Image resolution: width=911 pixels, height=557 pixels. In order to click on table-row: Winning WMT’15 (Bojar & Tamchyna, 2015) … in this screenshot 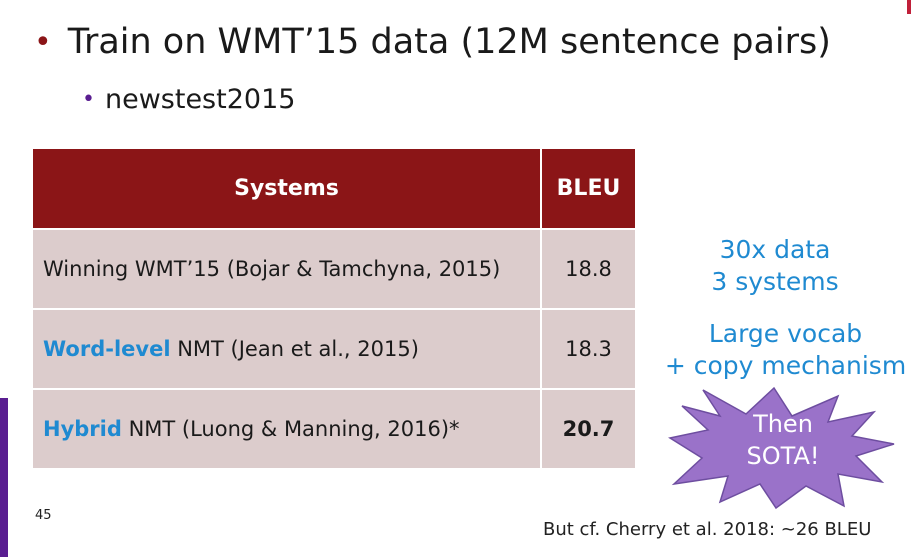, I will do `click(334, 268)`.